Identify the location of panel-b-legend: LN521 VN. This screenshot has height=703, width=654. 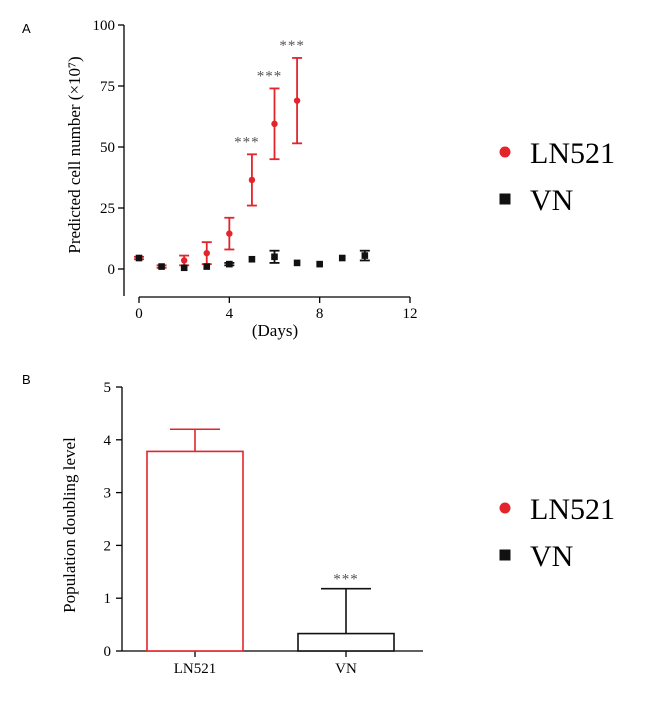
(557, 533).